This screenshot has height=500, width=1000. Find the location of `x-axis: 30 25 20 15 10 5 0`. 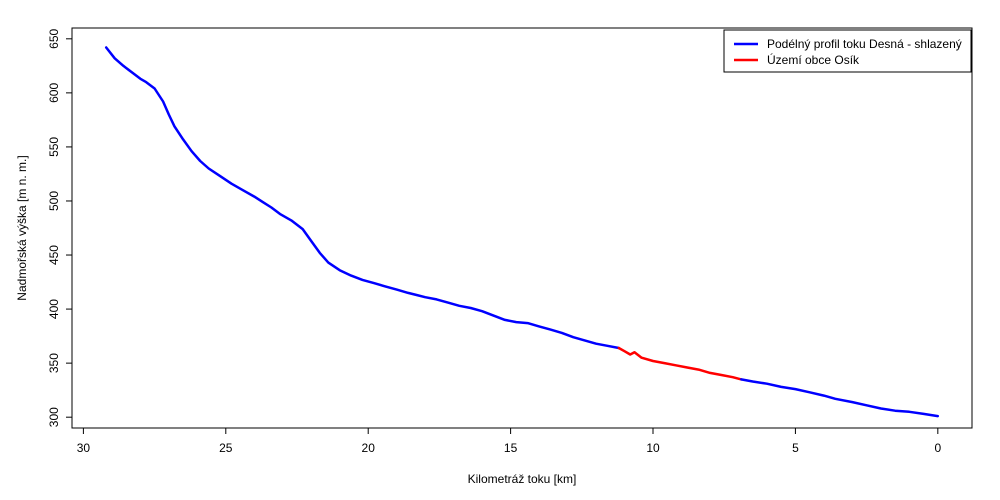

x-axis: 30 25 20 15 10 5 0 is located at coordinates (509, 441).